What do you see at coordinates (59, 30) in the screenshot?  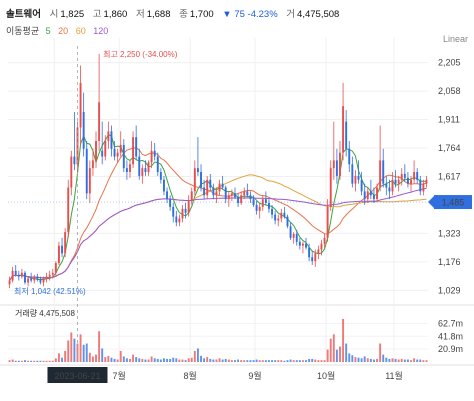 I see `moving-average-legend: 이동평균 5 20 60 120` at bounding box center [59, 30].